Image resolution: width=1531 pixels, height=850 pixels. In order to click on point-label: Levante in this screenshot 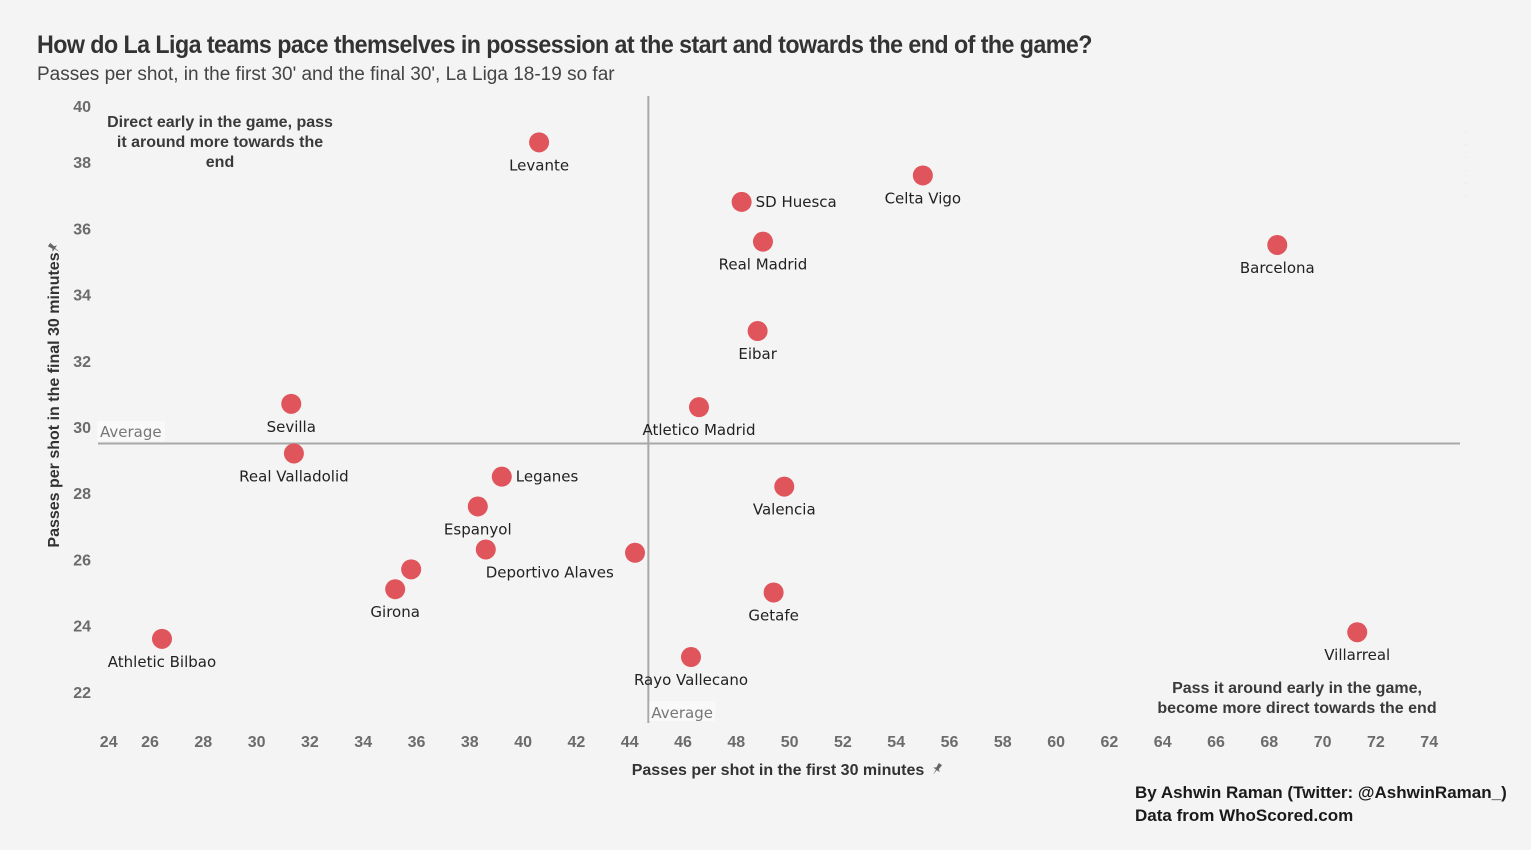, I will do `click(539, 165)`.